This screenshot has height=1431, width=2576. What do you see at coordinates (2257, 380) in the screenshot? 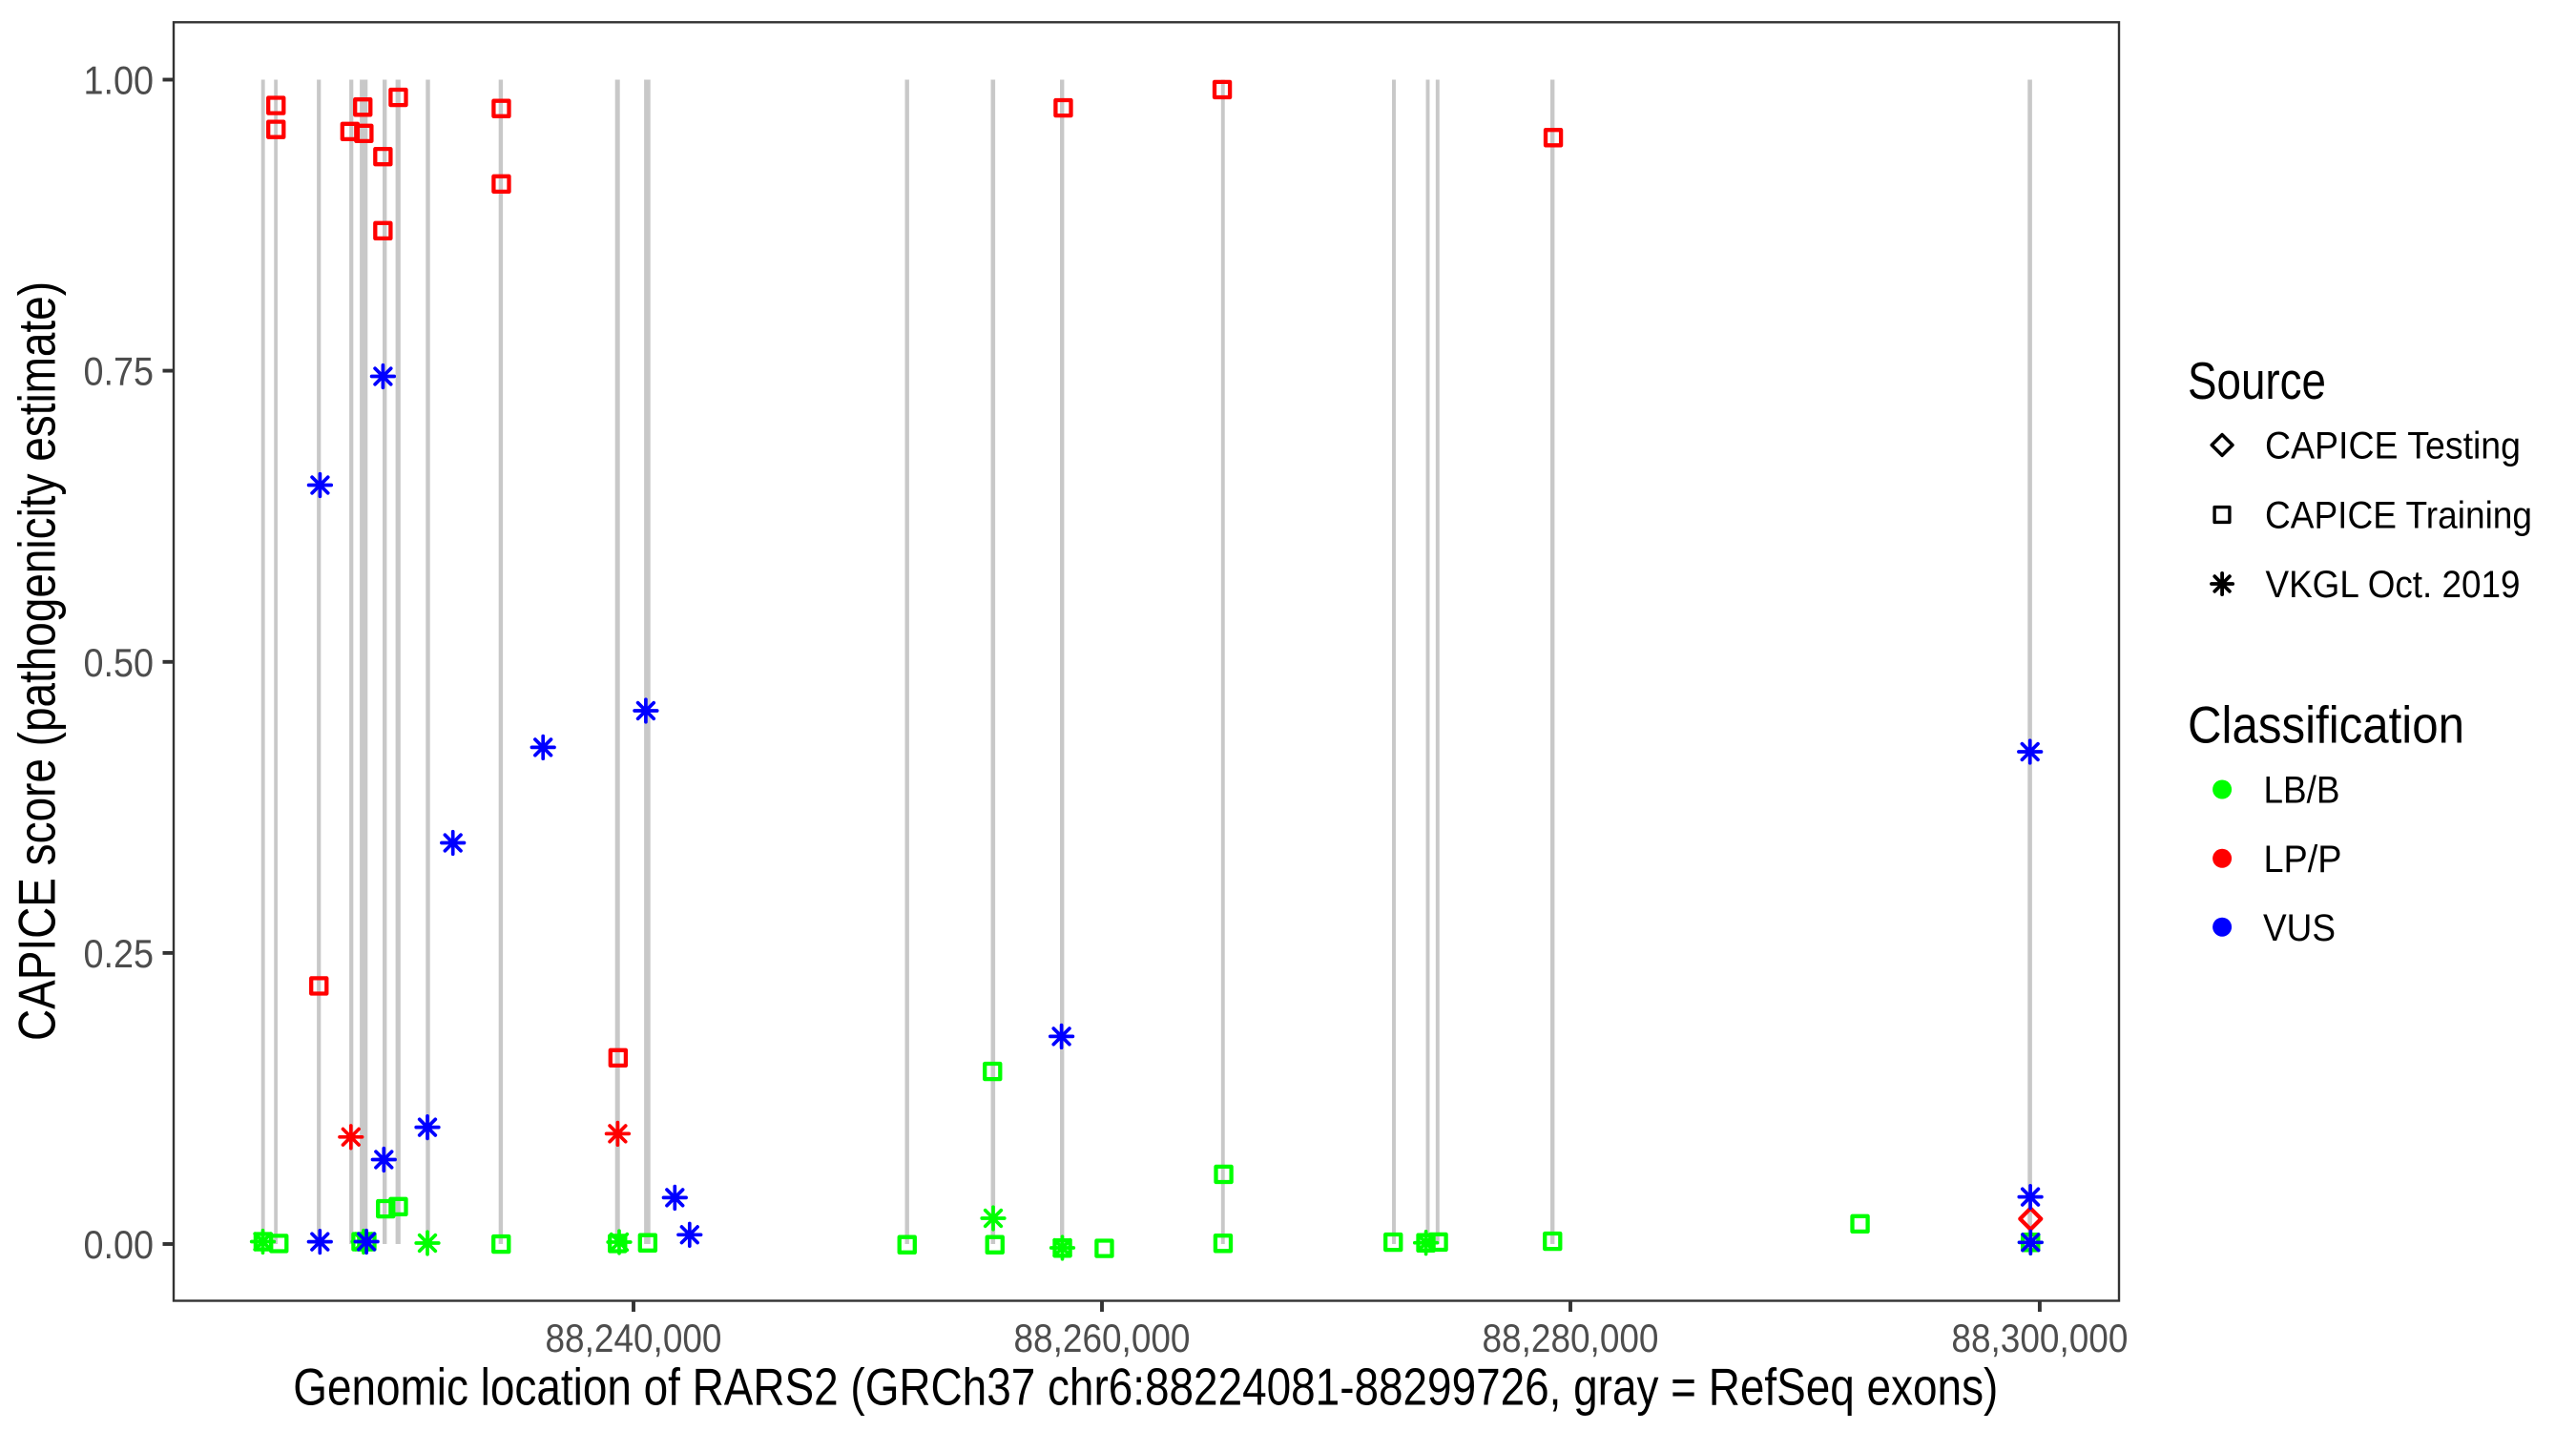
I see `svg-text: Source` at bounding box center [2257, 380].